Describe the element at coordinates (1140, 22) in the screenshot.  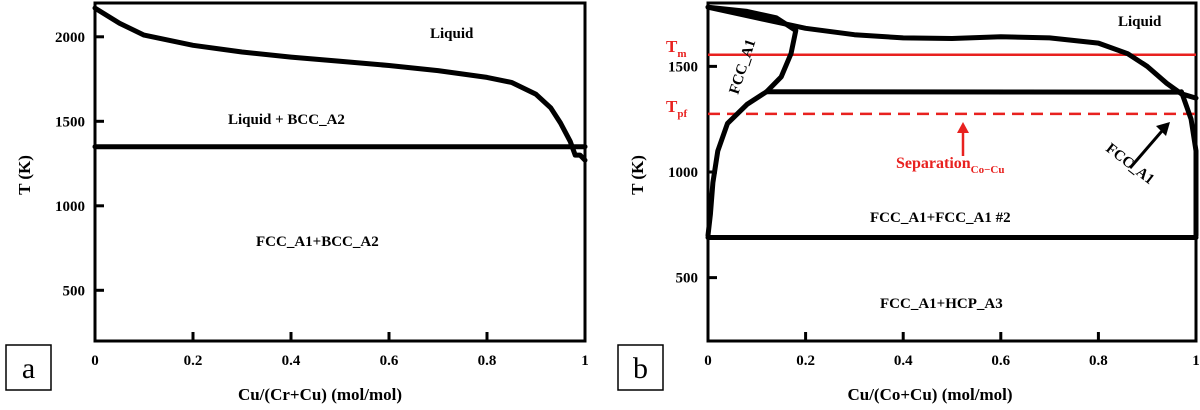
I see `panel-b-region-liquid: Liquid` at that location.